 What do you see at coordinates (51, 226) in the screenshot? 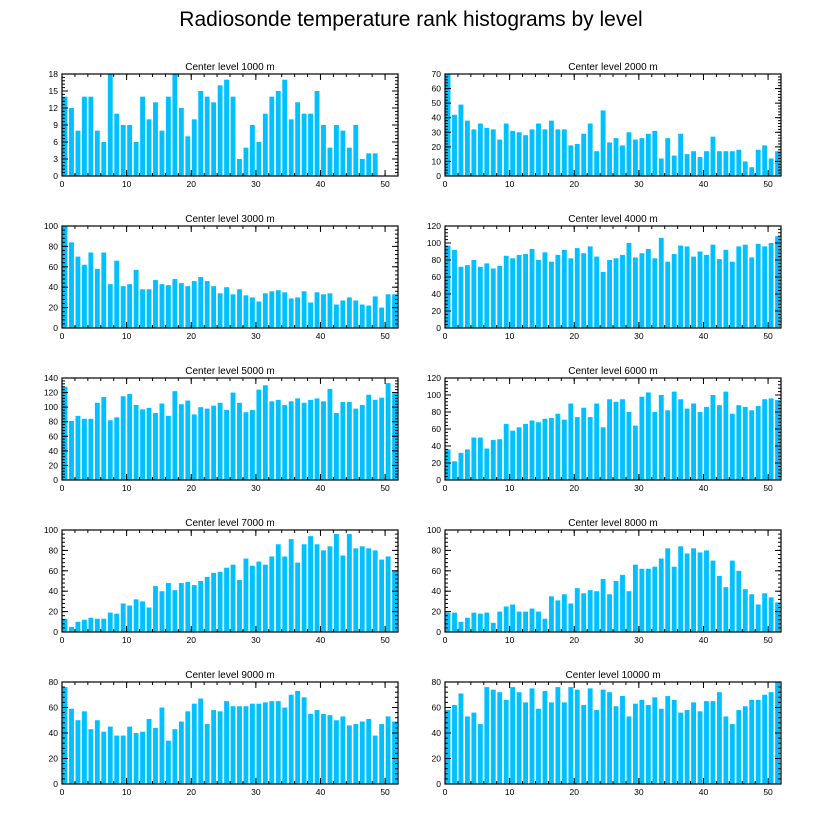
I see `y-tick-label: 100` at bounding box center [51, 226].